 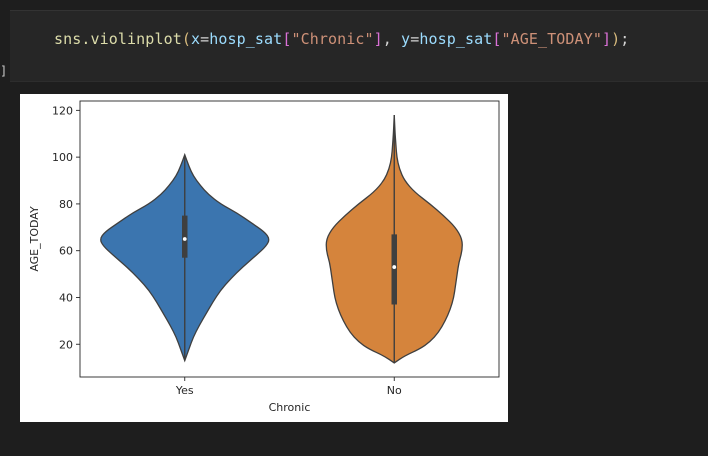 I want to click on y-tick-label: 40, so click(x=66, y=297).